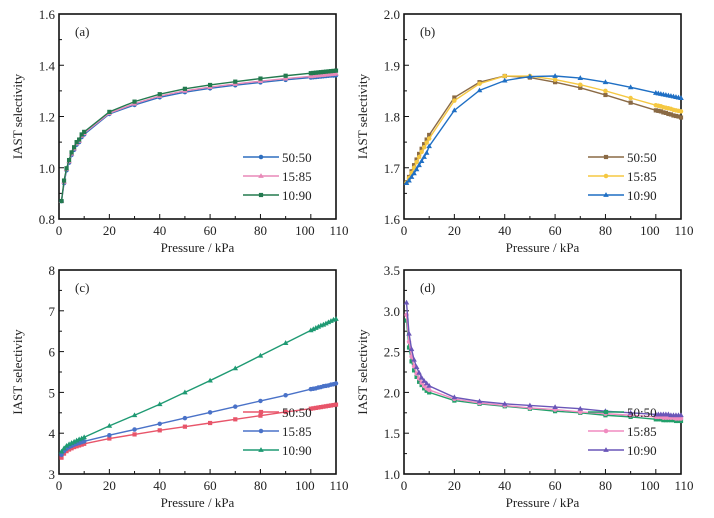 The height and width of the screenshot is (518, 714). Describe the element at coordinates (642, 450) in the screenshot. I see `legend-label: 10:90` at that location.